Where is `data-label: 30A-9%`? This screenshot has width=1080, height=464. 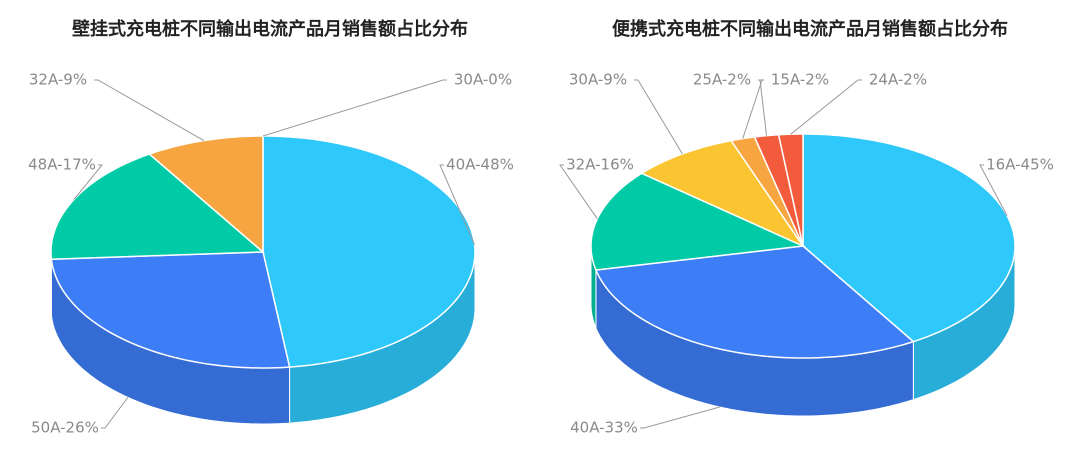 data-label: 30A-9% is located at coordinates (598, 80).